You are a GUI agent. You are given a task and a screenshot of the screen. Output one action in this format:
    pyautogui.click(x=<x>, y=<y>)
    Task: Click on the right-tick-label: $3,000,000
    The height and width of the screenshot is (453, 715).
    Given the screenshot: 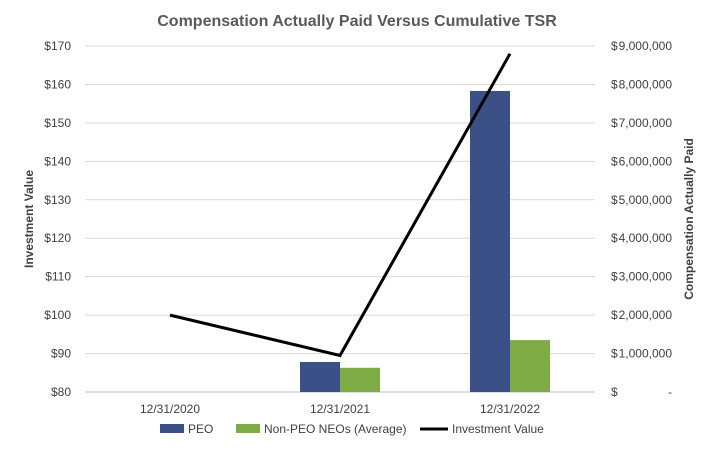 What is the action you would take?
    pyautogui.click(x=641, y=277)
    